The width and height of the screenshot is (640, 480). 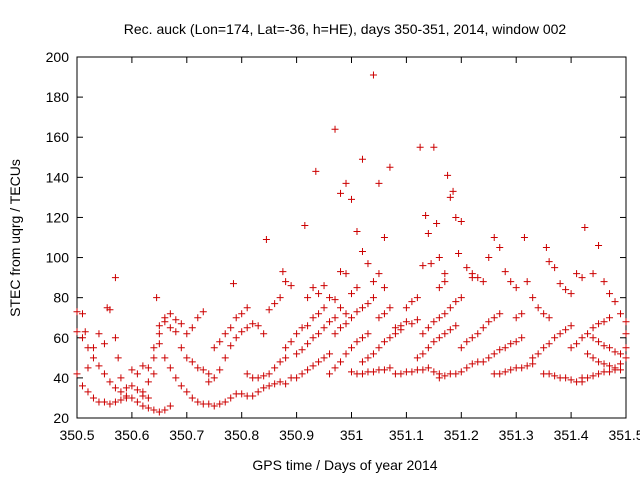 What do you see at coordinates (58, 57) in the screenshot?
I see `y-tick-label: 200` at bounding box center [58, 57].